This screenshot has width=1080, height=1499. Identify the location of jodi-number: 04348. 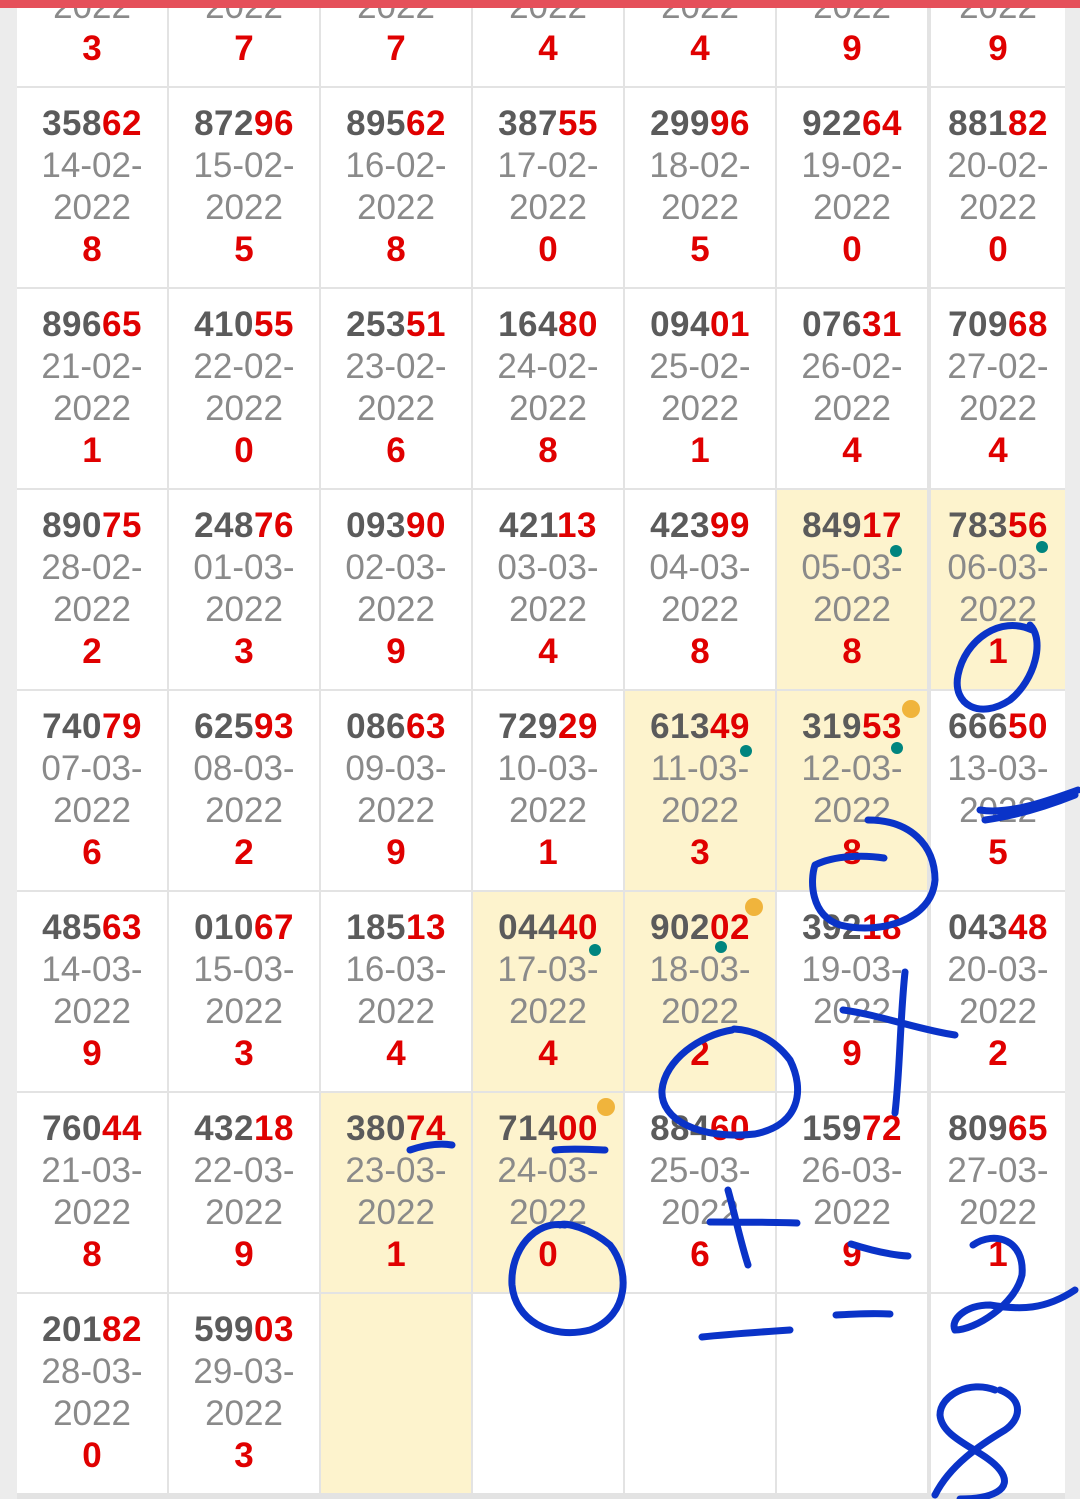
(998, 928).